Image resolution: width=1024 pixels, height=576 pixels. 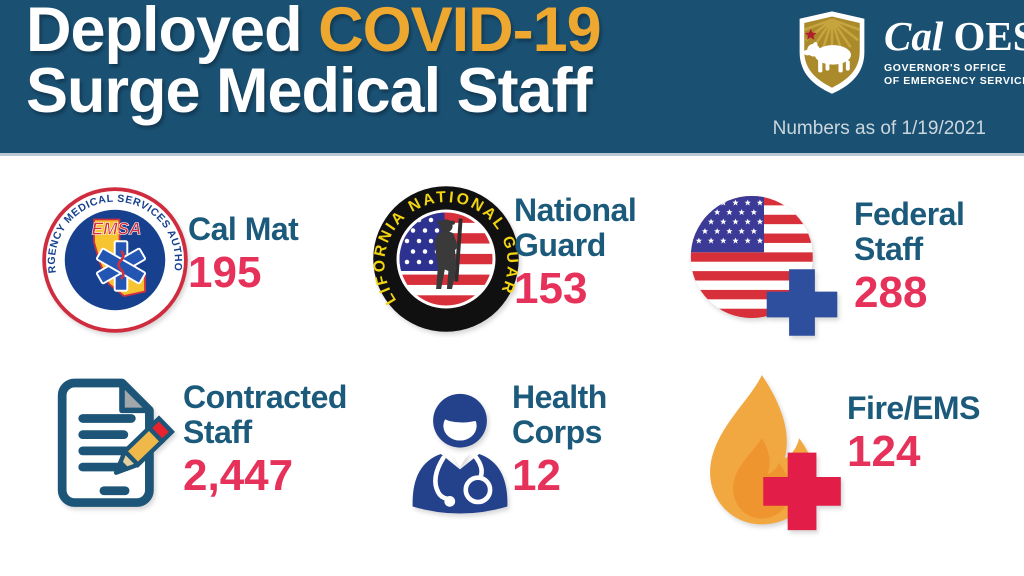 What do you see at coordinates (551, 288) in the screenshot?
I see `stat-value: 153` at bounding box center [551, 288].